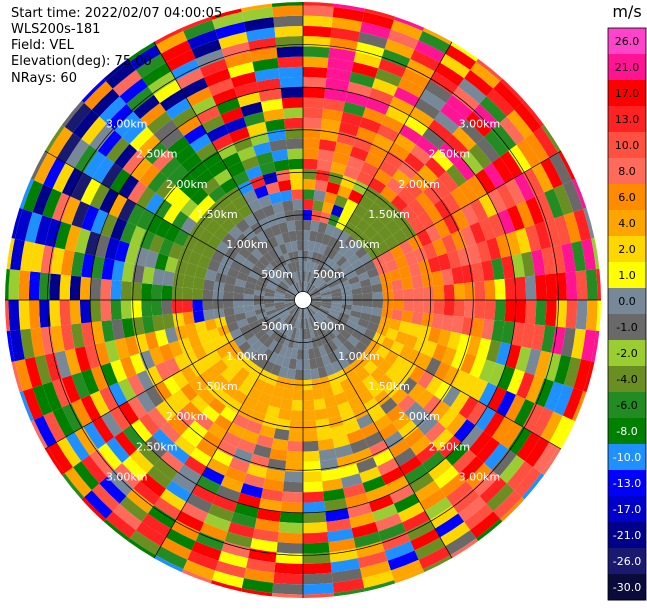 The height and width of the screenshot is (611, 647). I want to click on colorbar-tick-6: 6.0, so click(627, 197).